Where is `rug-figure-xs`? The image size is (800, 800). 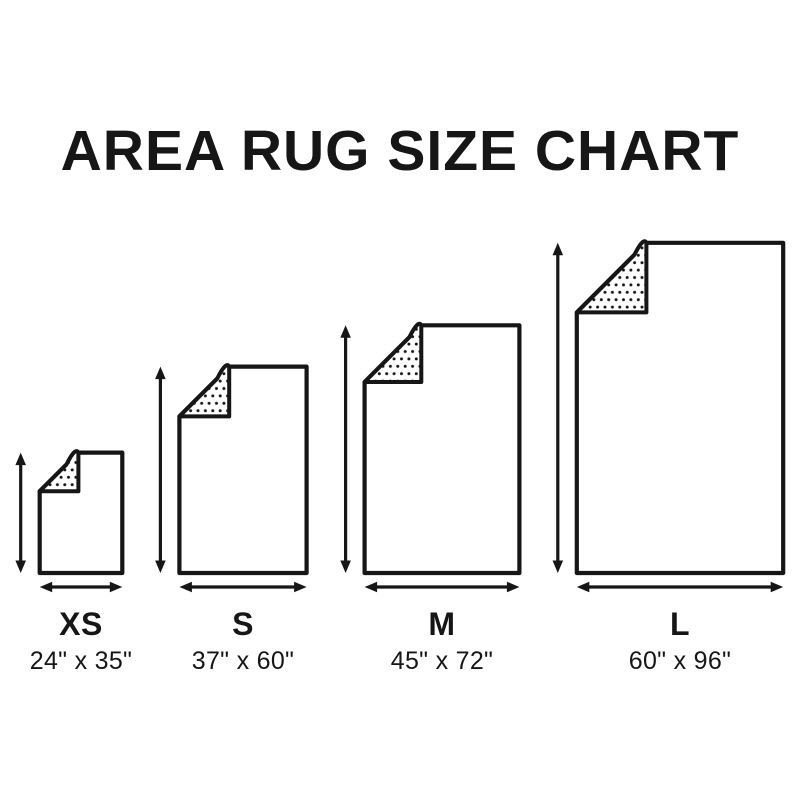
rug-figure-xs is located at coordinates (70, 521).